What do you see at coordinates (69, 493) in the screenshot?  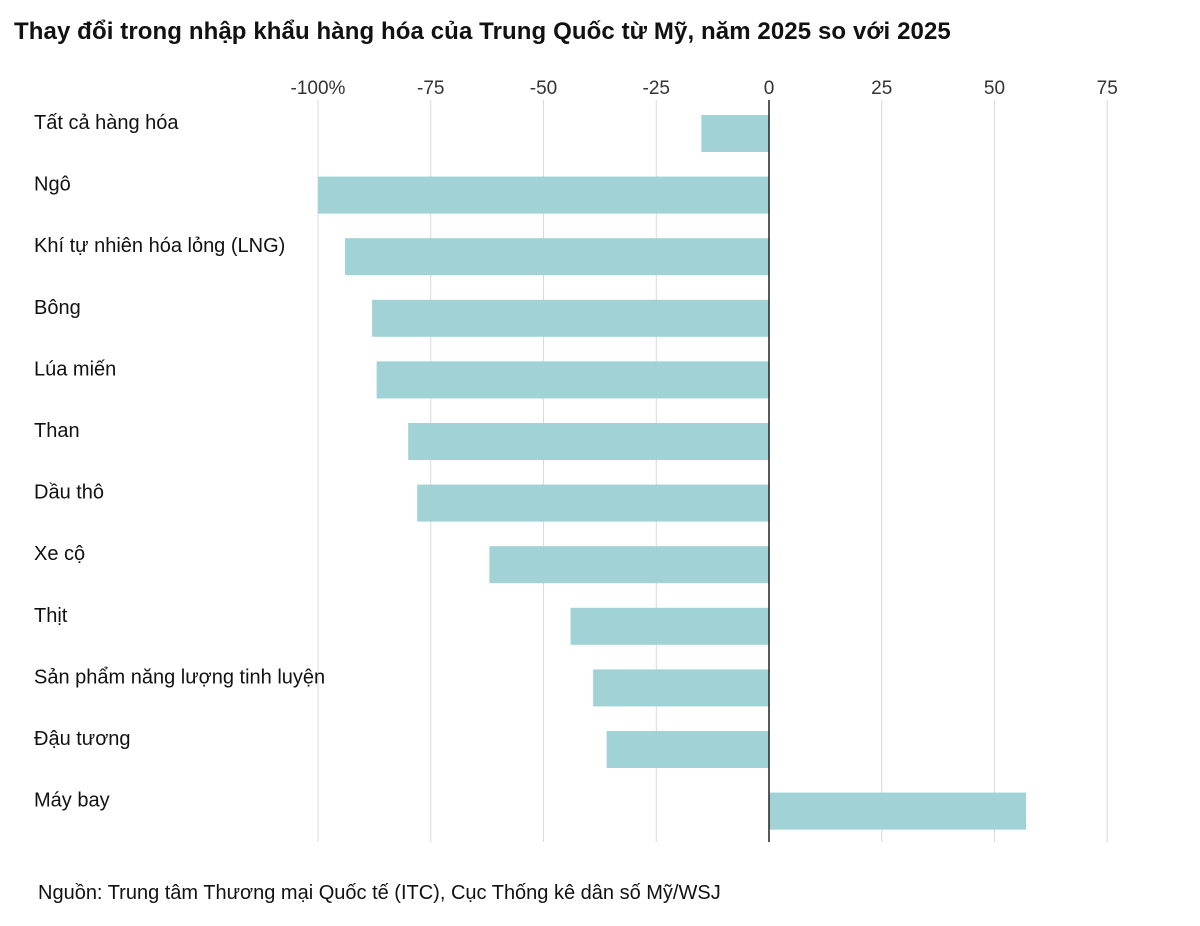 I see `category-label: Dầu thô` at bounding box center [69, 493].